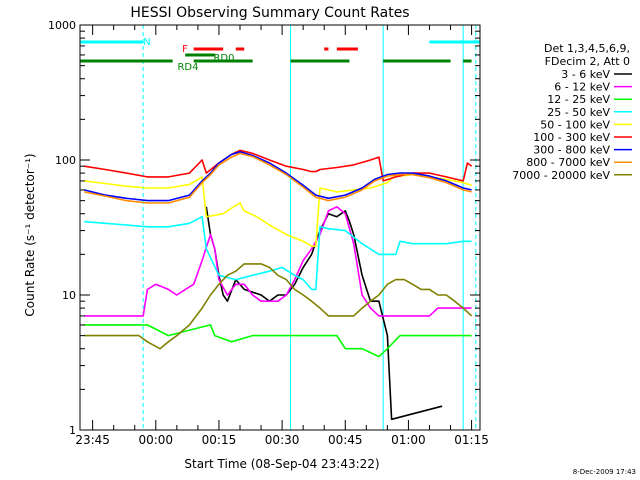 The height and width of the screenshot is (480, 640). Describe the element at coordinates (269, 13) in the screenshot. I see `chart-title: HESSI Observing Summary Count Rates` at that location.